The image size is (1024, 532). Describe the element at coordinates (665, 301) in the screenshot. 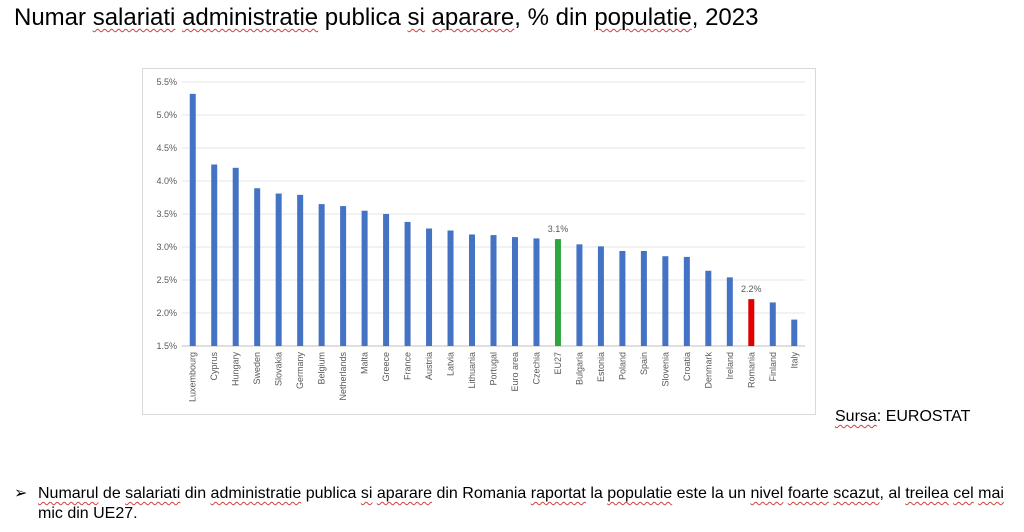

I see `bar-slovenia` at that location.